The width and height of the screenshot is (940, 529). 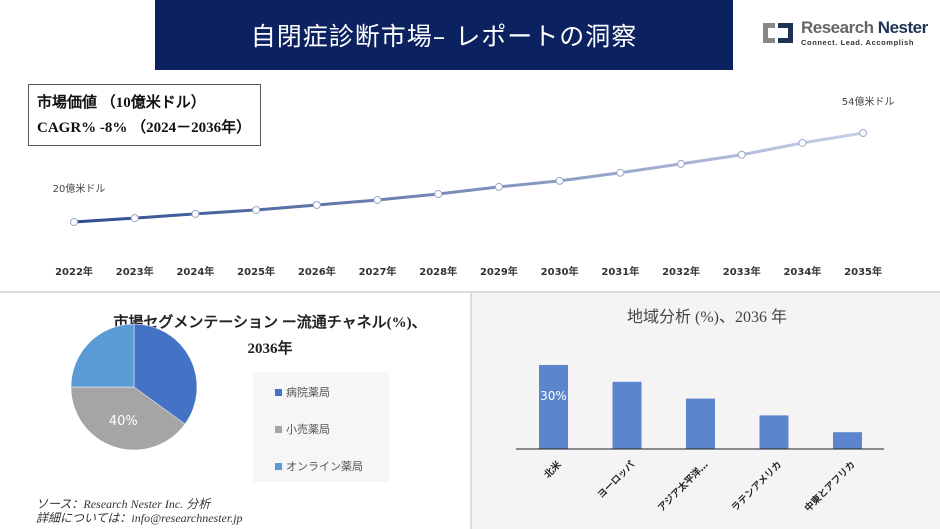 I want to click on logo-name-1: Research, so click(x=837, y=27).